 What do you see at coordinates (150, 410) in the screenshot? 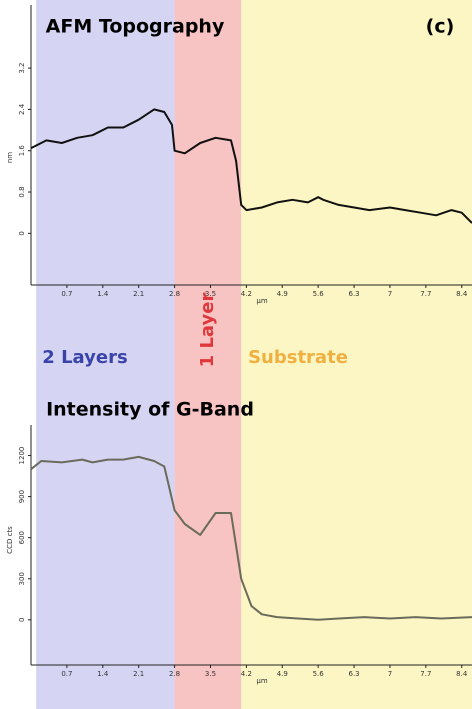
I see `chart-title: Intensity of G-Band` at bounding box center [150, 410].